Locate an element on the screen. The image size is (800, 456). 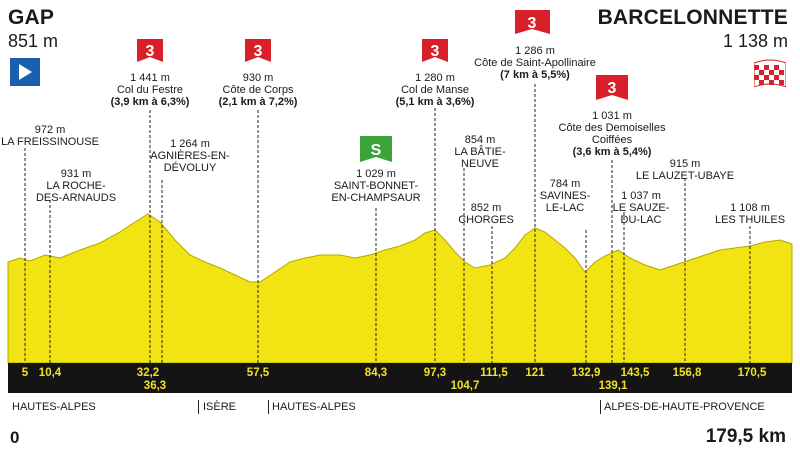
km-mark: 170,5 is located at coordinates (752, 373).